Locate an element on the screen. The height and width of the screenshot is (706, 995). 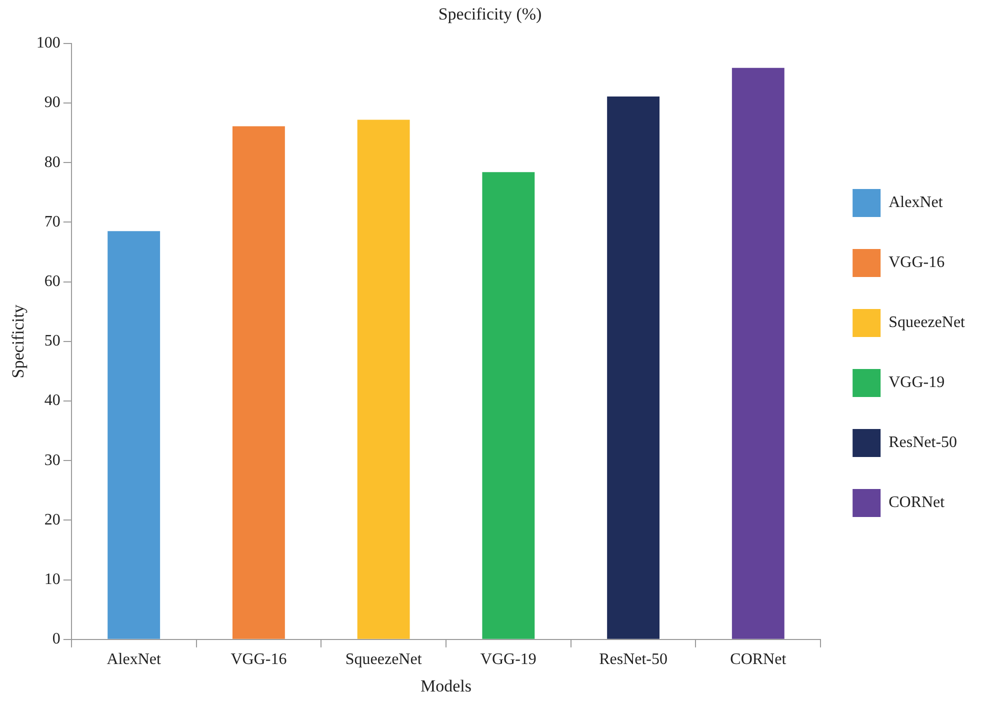
y-axis-title: Specificity is located at coordinates (18, 341).